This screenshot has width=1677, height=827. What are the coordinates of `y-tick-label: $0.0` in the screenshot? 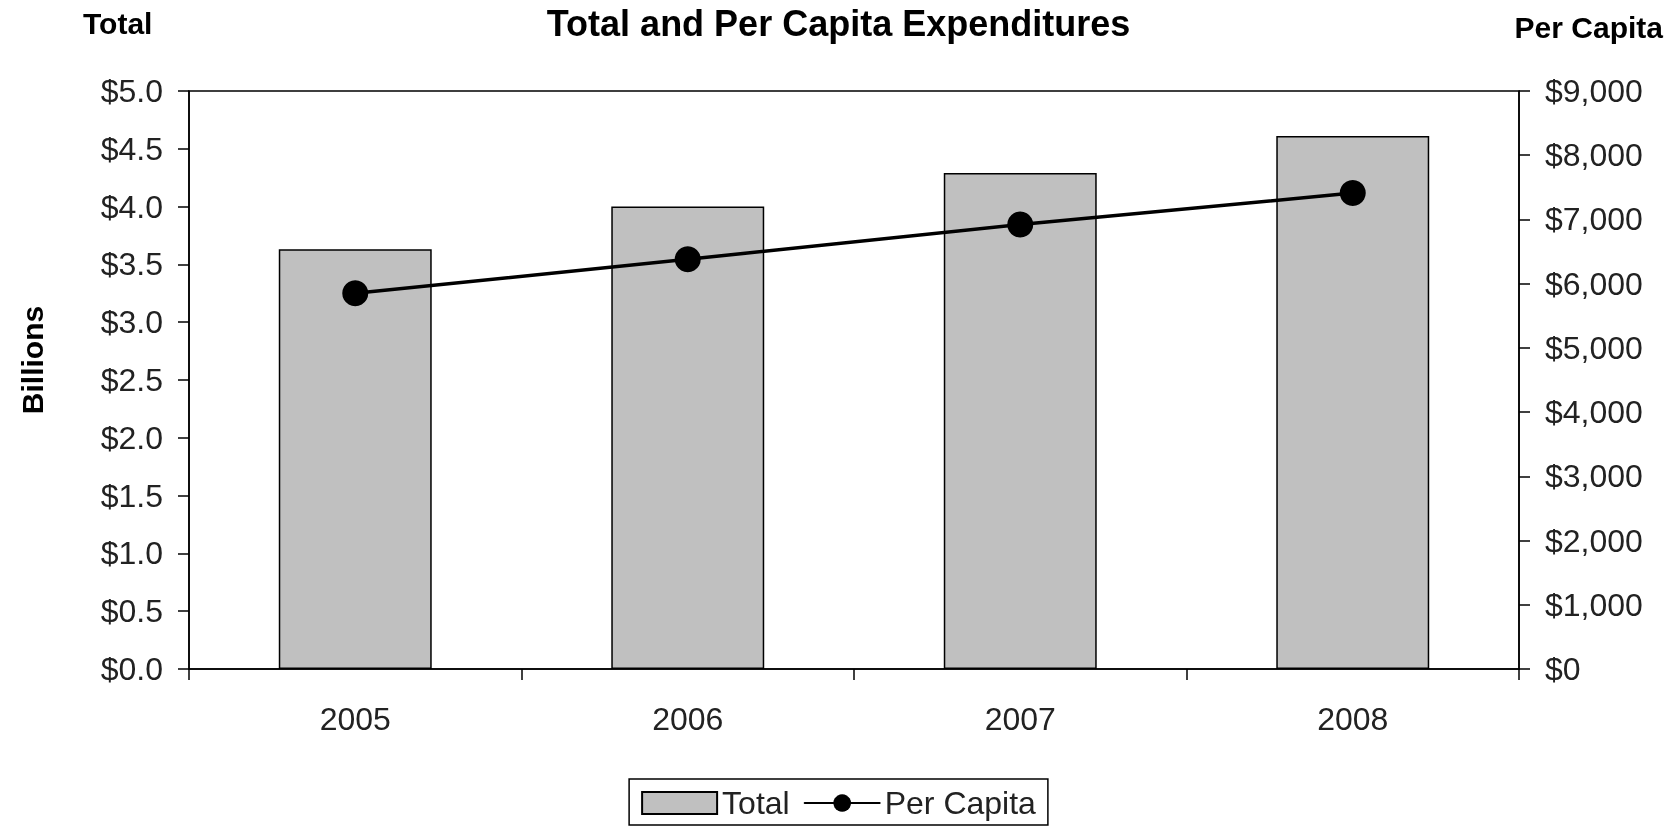 It's located at (131, 669).